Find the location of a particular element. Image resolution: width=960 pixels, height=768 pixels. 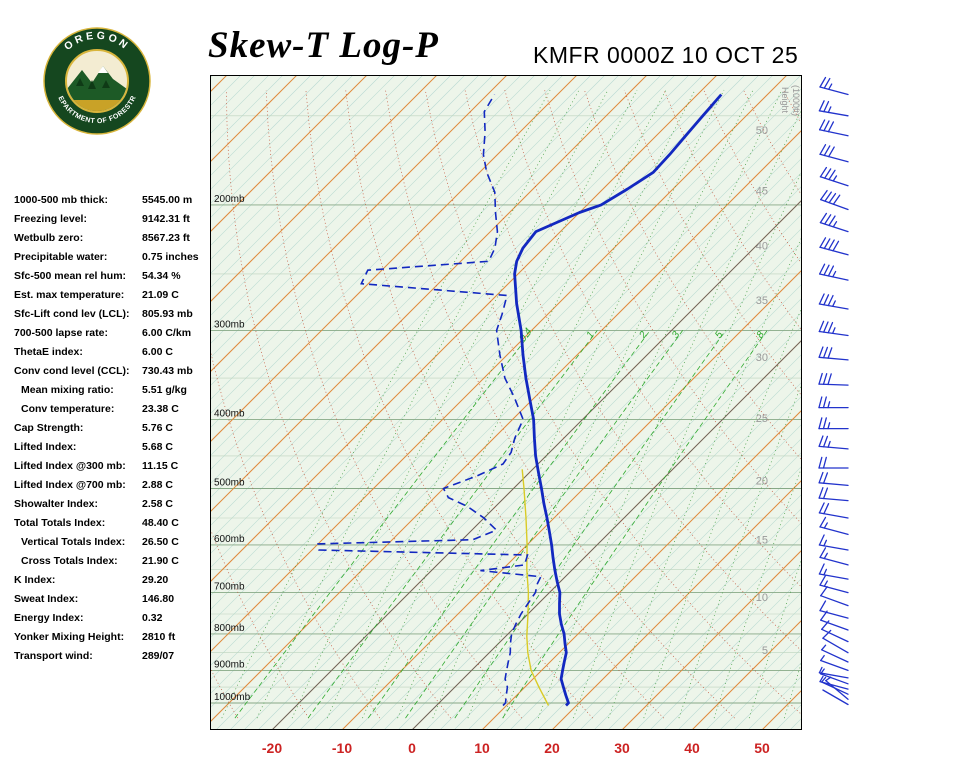

index-value: 29.20 is located at coordinates (155, 580).